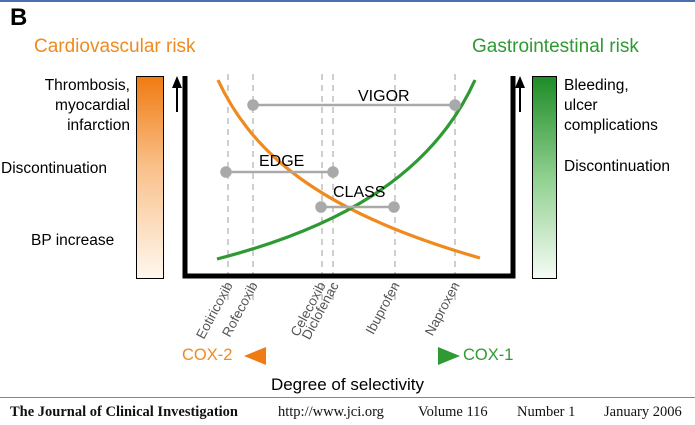 The image size is (695, 425). I want to click on class-label: CLASS, so click(359, 192).